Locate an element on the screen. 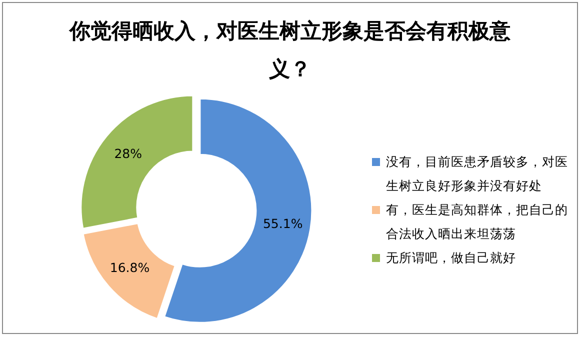 The height and width of the screenshot is (338, 582). chart-title: 你觉得晒收入，对医生树立形象是否会有积极意义？ is located at coordinates (290, 50).